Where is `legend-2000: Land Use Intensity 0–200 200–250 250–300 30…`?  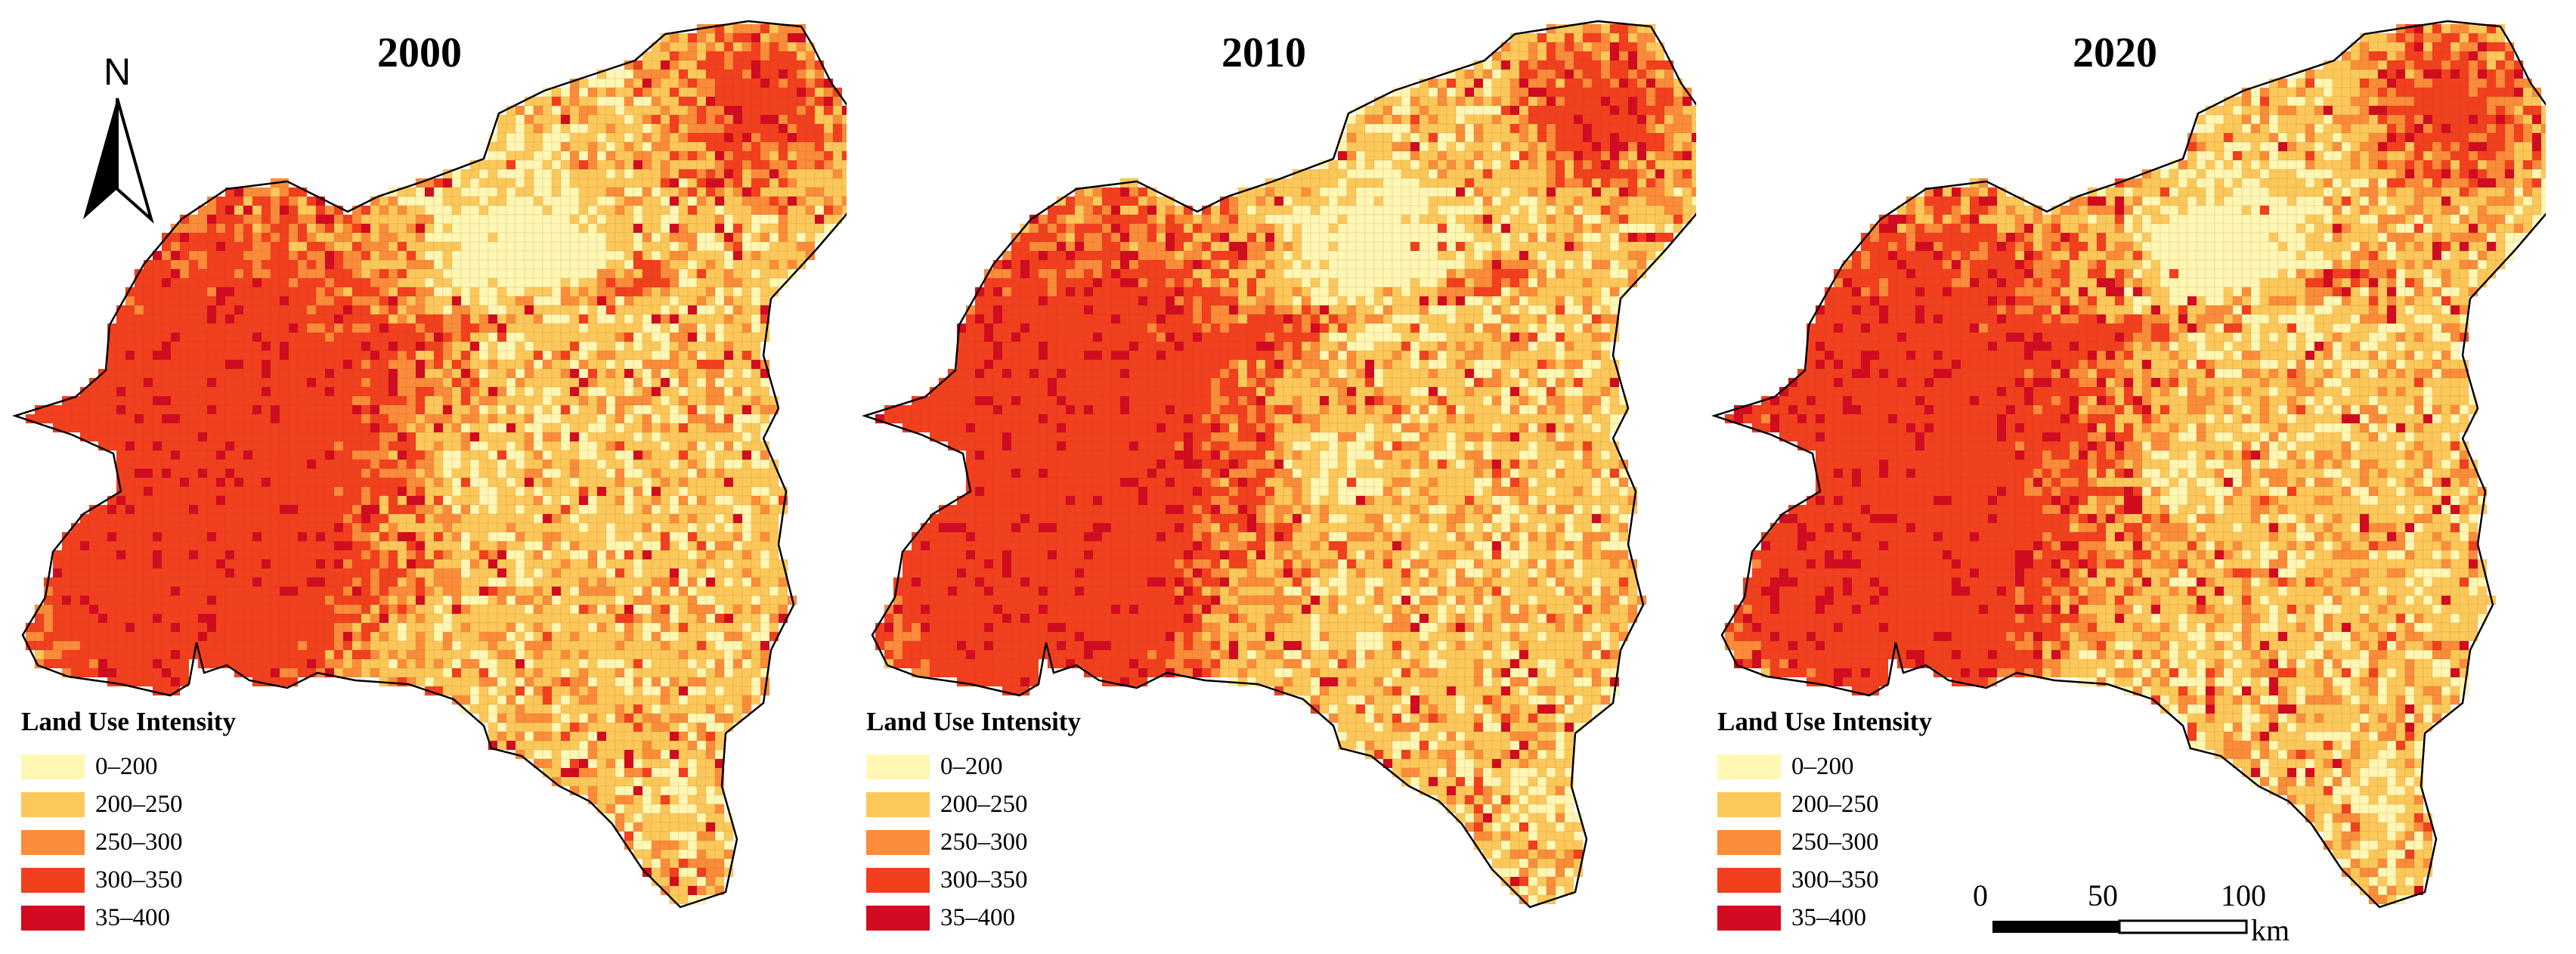
legend-2000: Land Use Intensity 0–200 200–250 250–300 30… is located at coordinates (128, 822).